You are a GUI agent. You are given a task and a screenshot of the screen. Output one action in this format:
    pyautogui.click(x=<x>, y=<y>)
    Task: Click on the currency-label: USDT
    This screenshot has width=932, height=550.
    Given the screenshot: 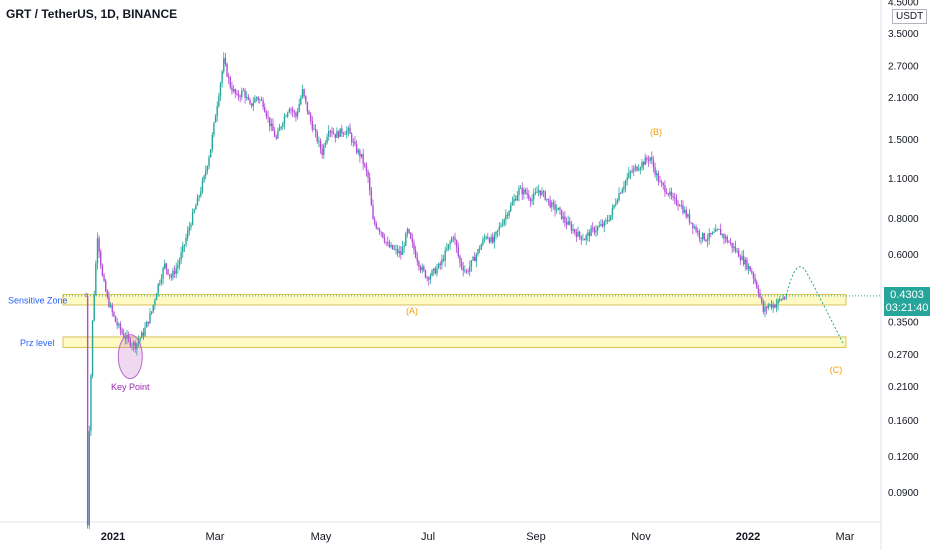 What is the action you would take?
    pyautogui.click(x=910, y=16)
    